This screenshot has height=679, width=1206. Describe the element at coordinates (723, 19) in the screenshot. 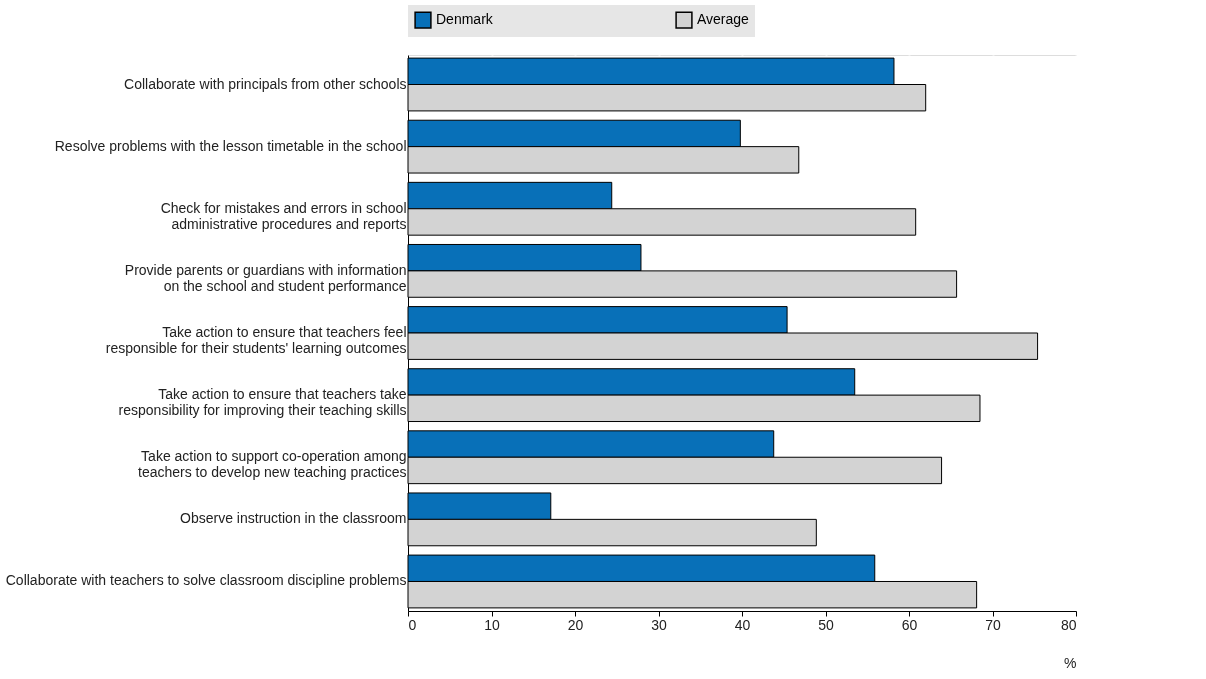

I see `legend-label: Average` at that location.